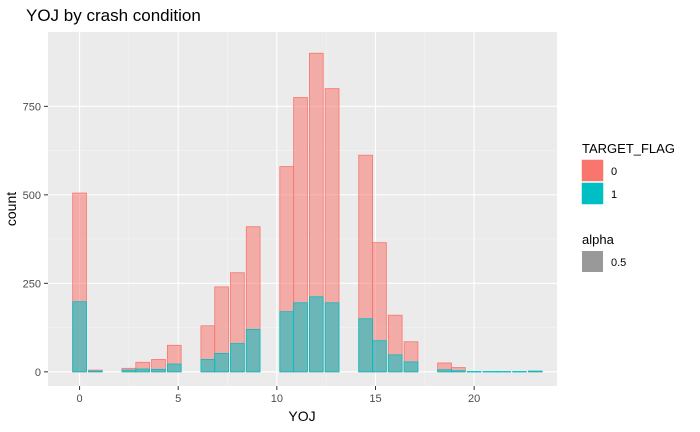 This screenshot has height=432, width=700. Describe the element at coordinates (474, 399) in the screenshot. I see `x-tick-label: 20` at that location.